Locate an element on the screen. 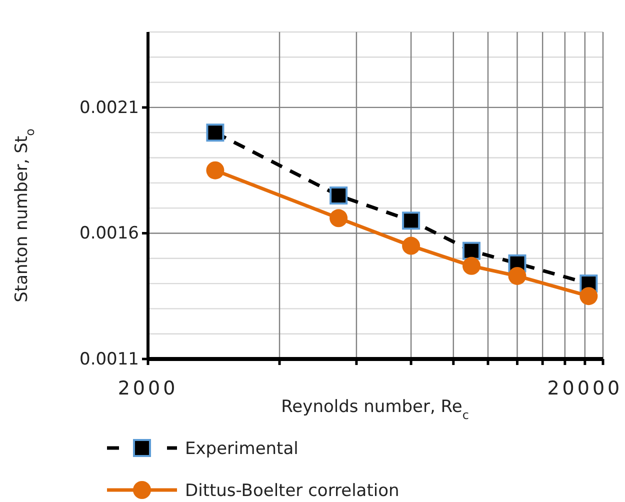 The height and width of the screenshot is (502, 625). x-tick-label: 20000 is located at coordinates (585, 389).